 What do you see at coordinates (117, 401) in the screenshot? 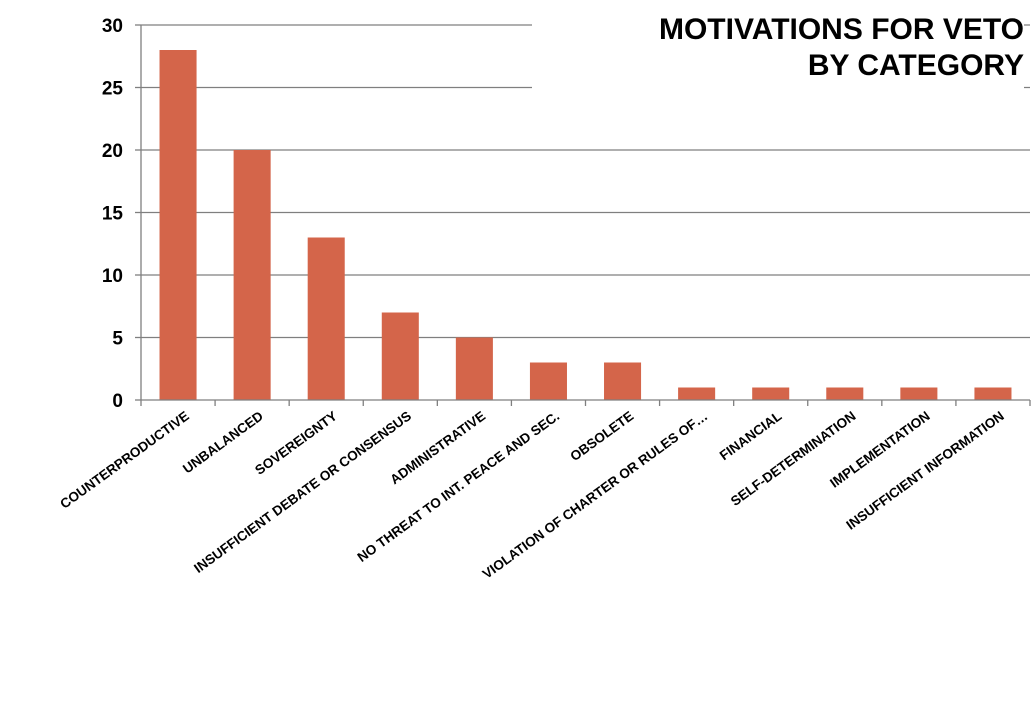
I see `y-tick-label: 0` at bounding box center [117, 401].